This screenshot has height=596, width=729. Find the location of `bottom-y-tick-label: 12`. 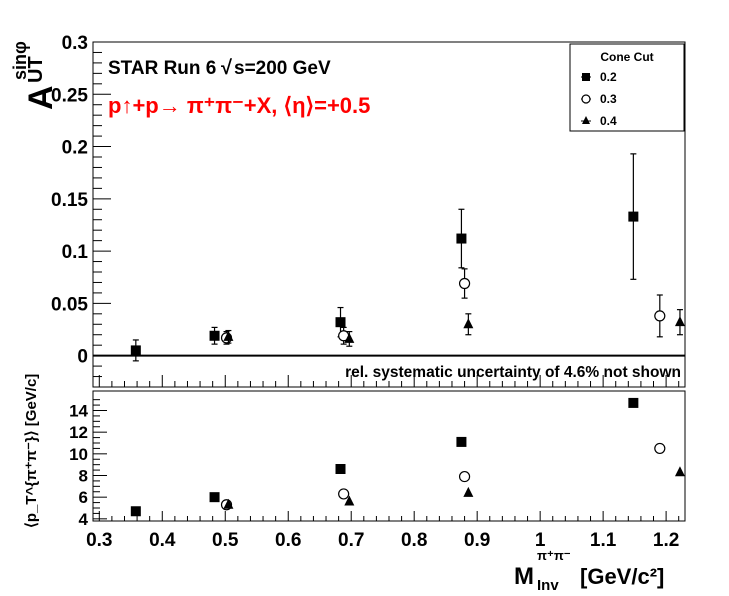

bottom-y-tick-label: 12 is located at coordinates (78, 432).